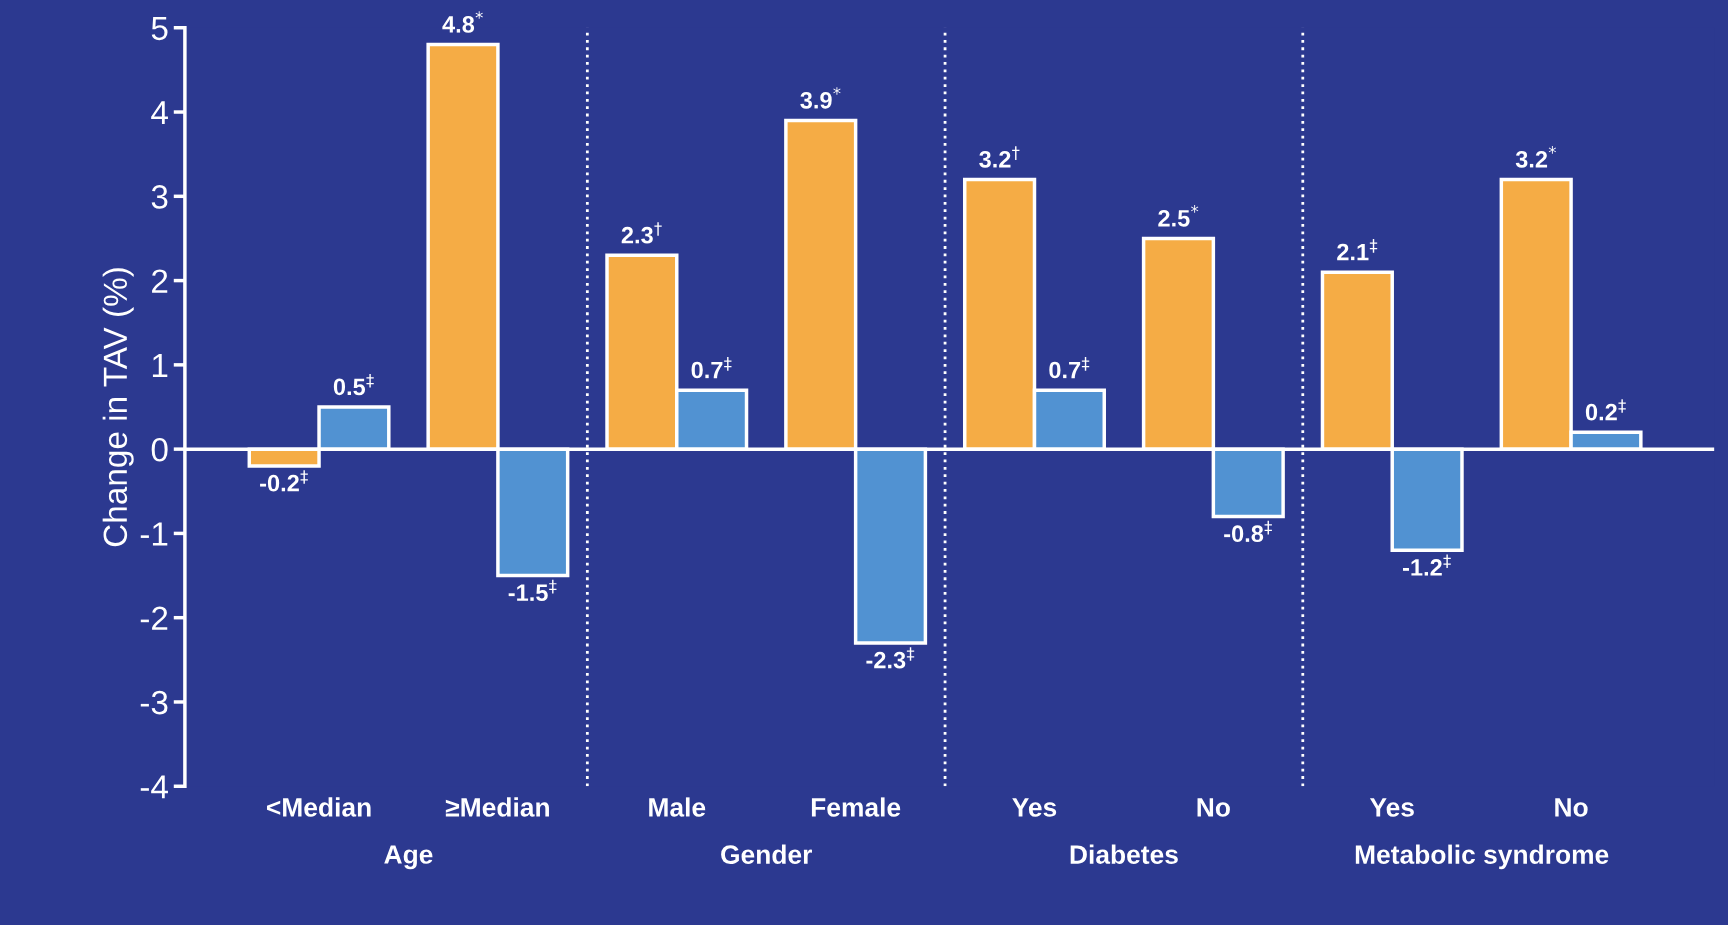 The width and height of the screenshot is (1728, 925). I want to click on data-label: 0.2$^{‡}$, so click(1605, 410).